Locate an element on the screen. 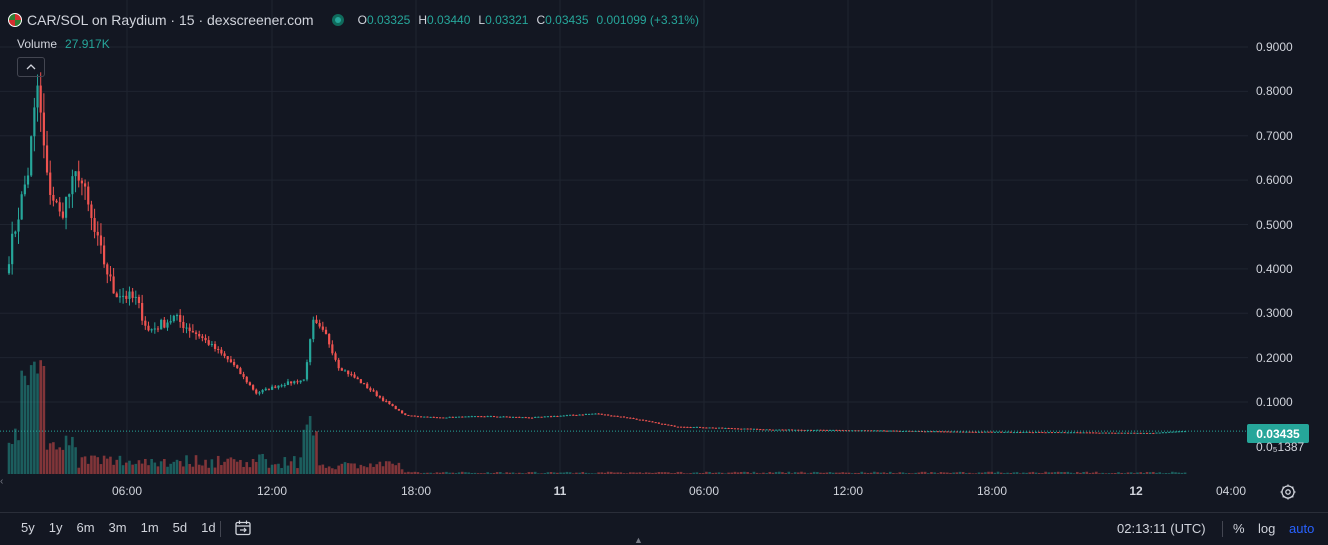 The width and height of the screenshot is (1328, 545). price-axis-label: 0.1000 is located at coordinates (1274, 402).